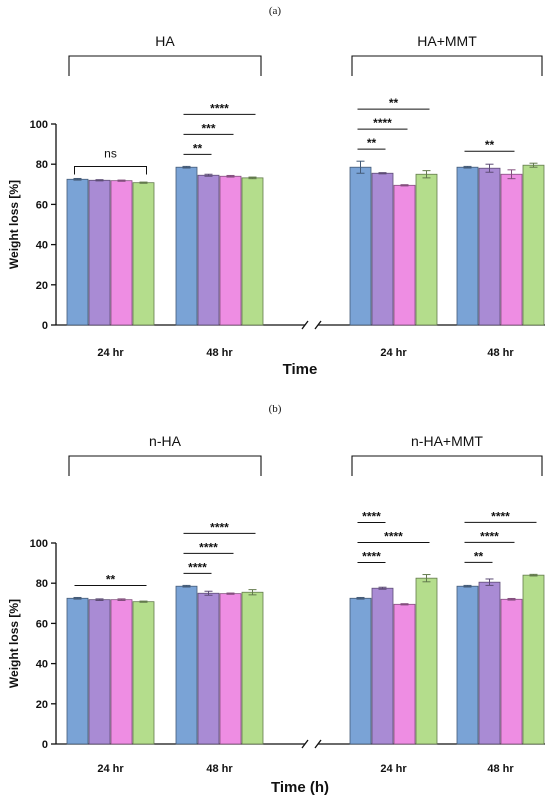 The image size is (550, 800). Describe the element at coordinates (447, 441) in the screenshot. I see `group-label: n-HA+MMT` at that location.